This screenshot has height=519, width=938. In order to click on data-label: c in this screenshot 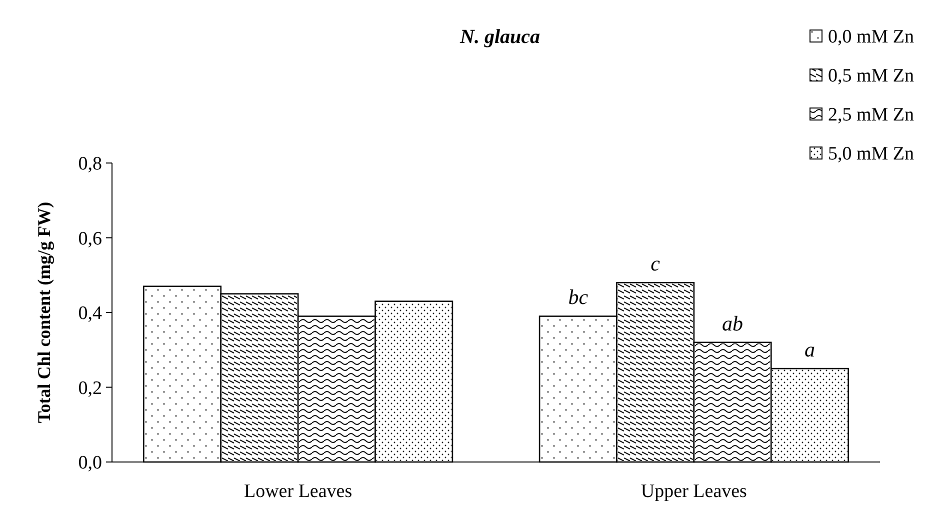, I will do `click(655, 264)`.